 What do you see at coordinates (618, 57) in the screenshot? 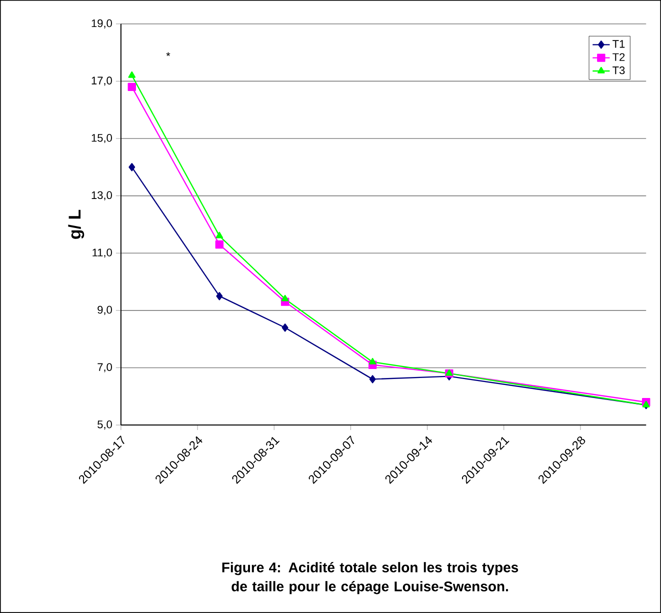
I see `legend-label: T2` at bounding box center [618, 57].